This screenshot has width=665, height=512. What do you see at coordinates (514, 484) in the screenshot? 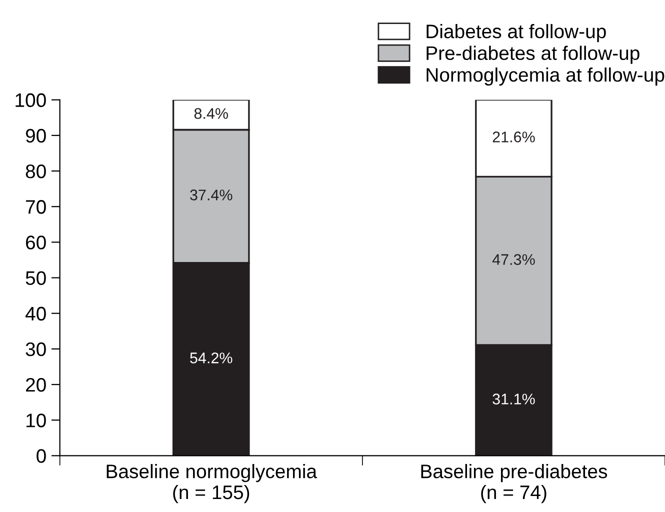
I see `x-tick-label: Baseline pre-diabetes (n = 74)` at bounding box center [514, 484].